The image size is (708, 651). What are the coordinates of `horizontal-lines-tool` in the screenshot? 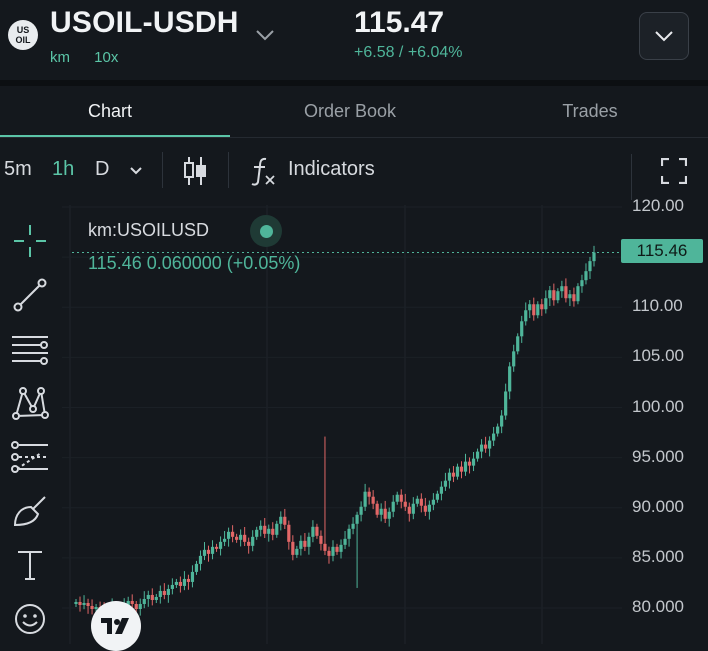 It's located at (30, 349).